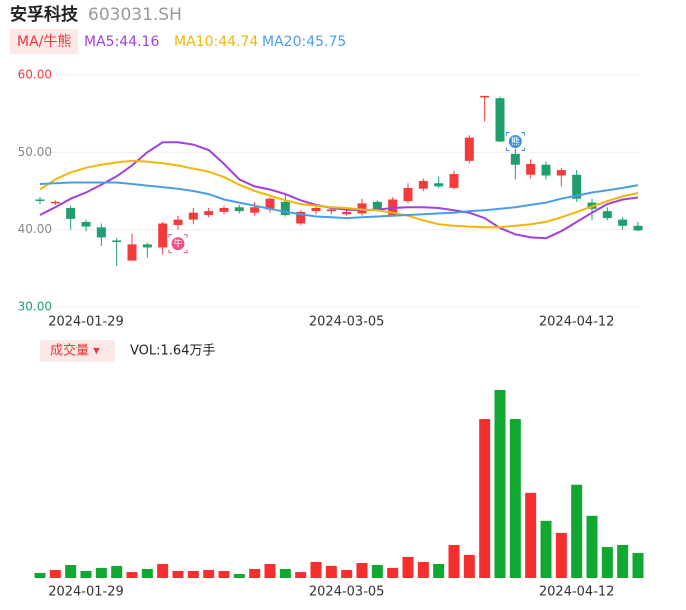 This screenshot has height=610, width=686. I want to click on stock-name: 安孚科技, so click(44, 14).